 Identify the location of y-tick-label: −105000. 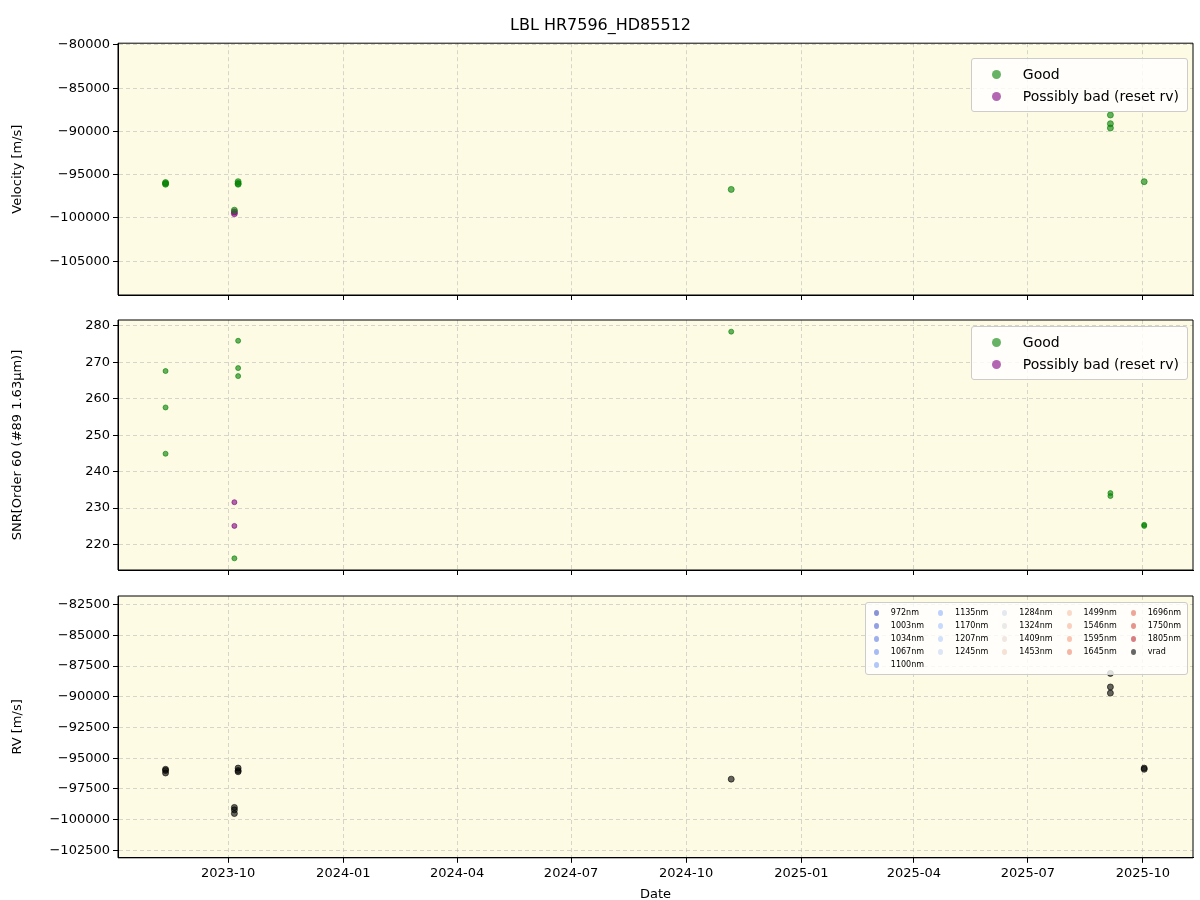
(79, 260).